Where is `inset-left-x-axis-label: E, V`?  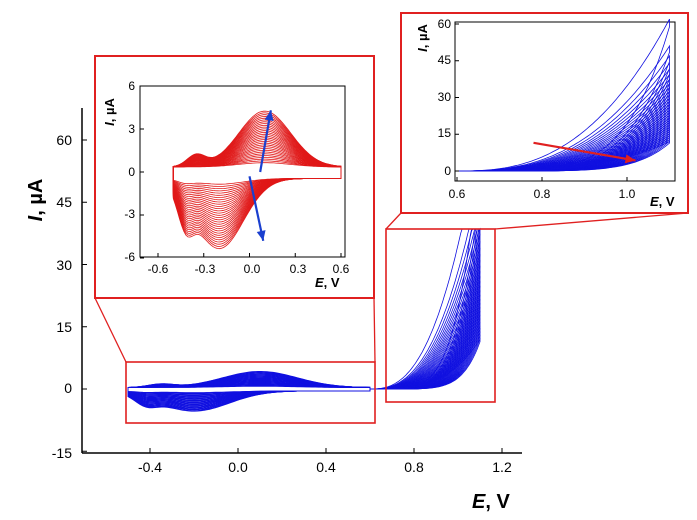 inset-left-x-axis-label: E, V is located at coordinates (327, 282).